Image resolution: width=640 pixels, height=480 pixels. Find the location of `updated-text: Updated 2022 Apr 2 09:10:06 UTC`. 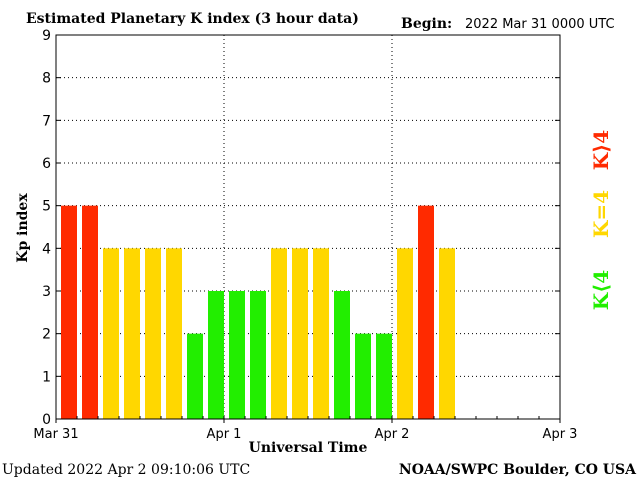

updated-text: Updated 2022 Apr 2 09:10:06 UTC is located at coordinates (126, 470).